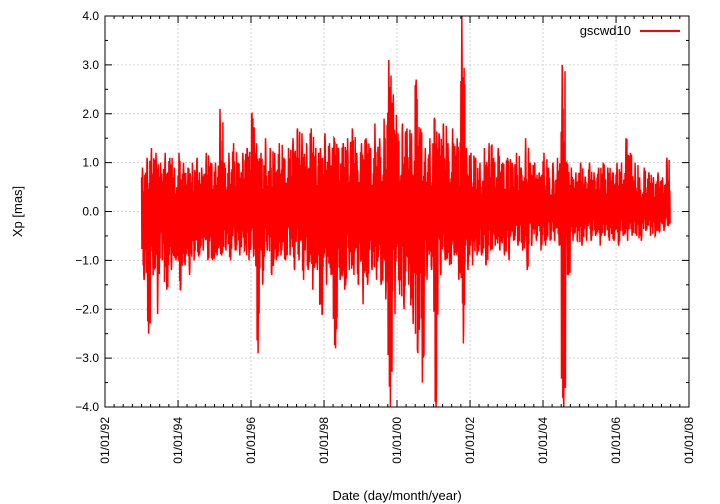  Describe the element at coordinates (470, 440) in the screenshot. I see `x-tick-label: 01/01/02` at that location.